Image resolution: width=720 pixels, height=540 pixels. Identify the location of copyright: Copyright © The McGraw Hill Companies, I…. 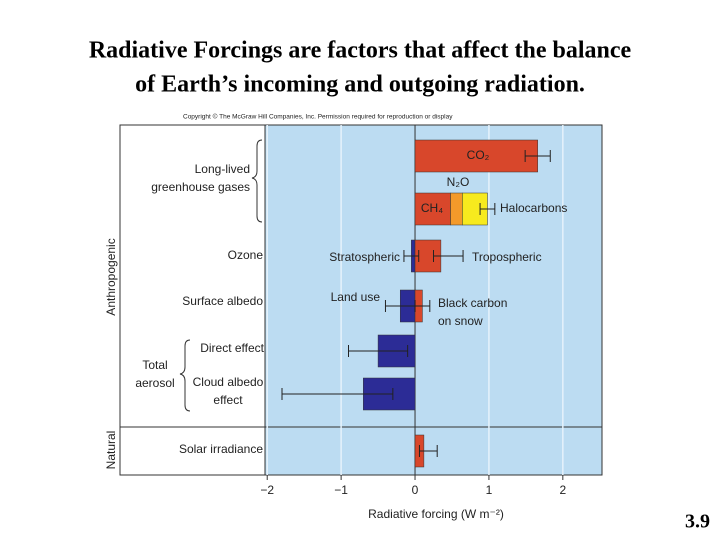
(318, 117).